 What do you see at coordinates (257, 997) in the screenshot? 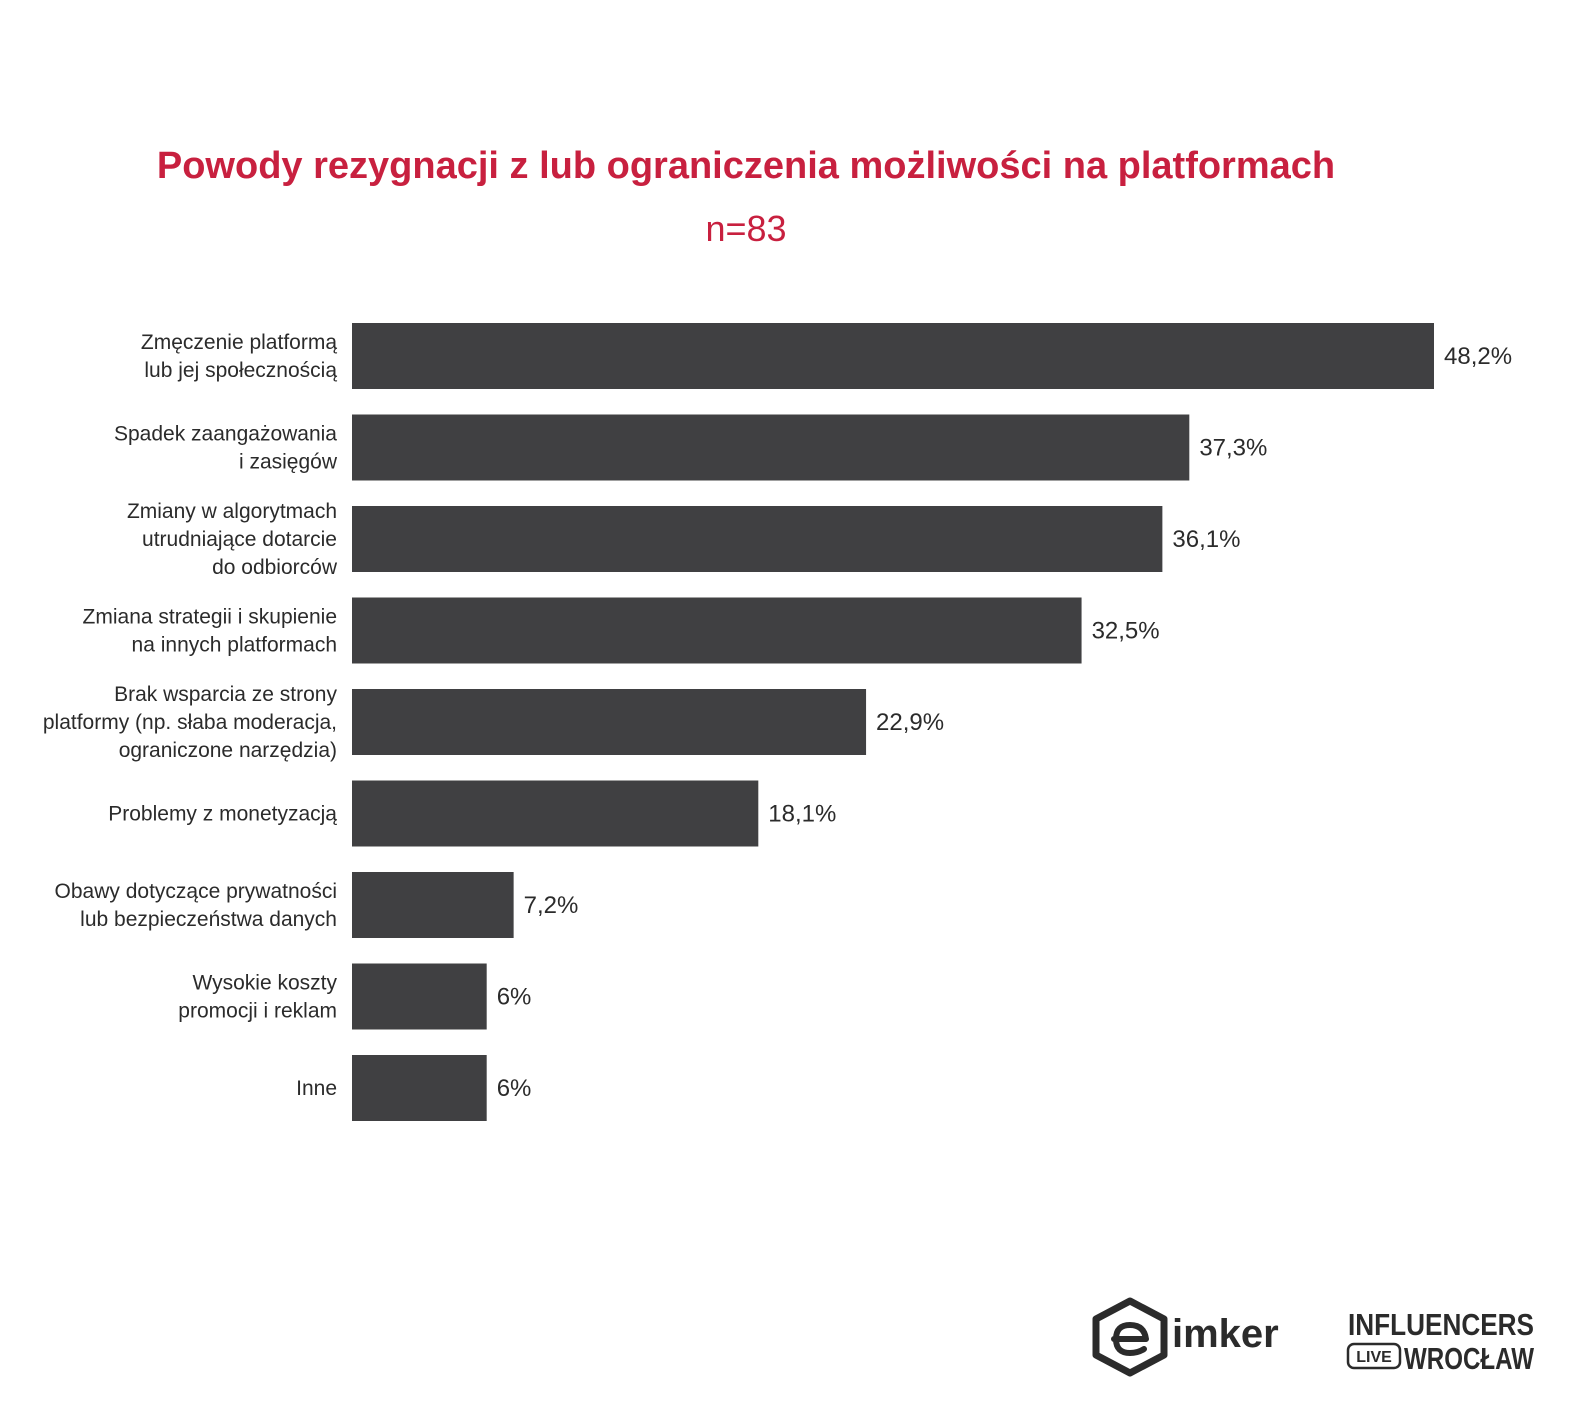
I see `category-label-7: Wysokie koszty promocji i reklam` at bounding box center [257, 997].